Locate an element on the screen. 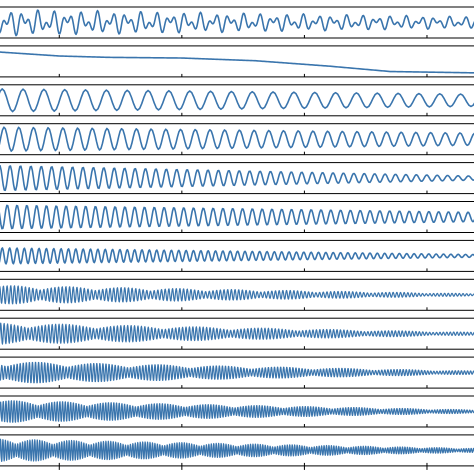  x-tick-label-1: 200 is located at coordinates (59, 473).